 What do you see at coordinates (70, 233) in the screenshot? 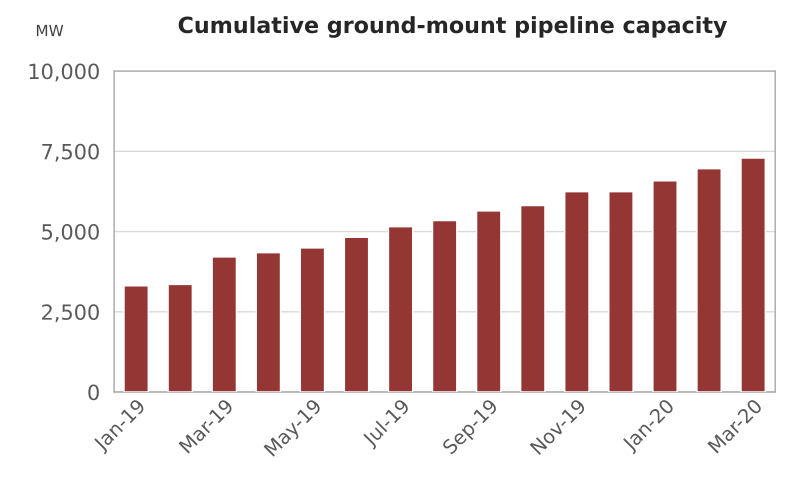
I see `y-tick-label: 5,000` at bounding box center [70, 233].